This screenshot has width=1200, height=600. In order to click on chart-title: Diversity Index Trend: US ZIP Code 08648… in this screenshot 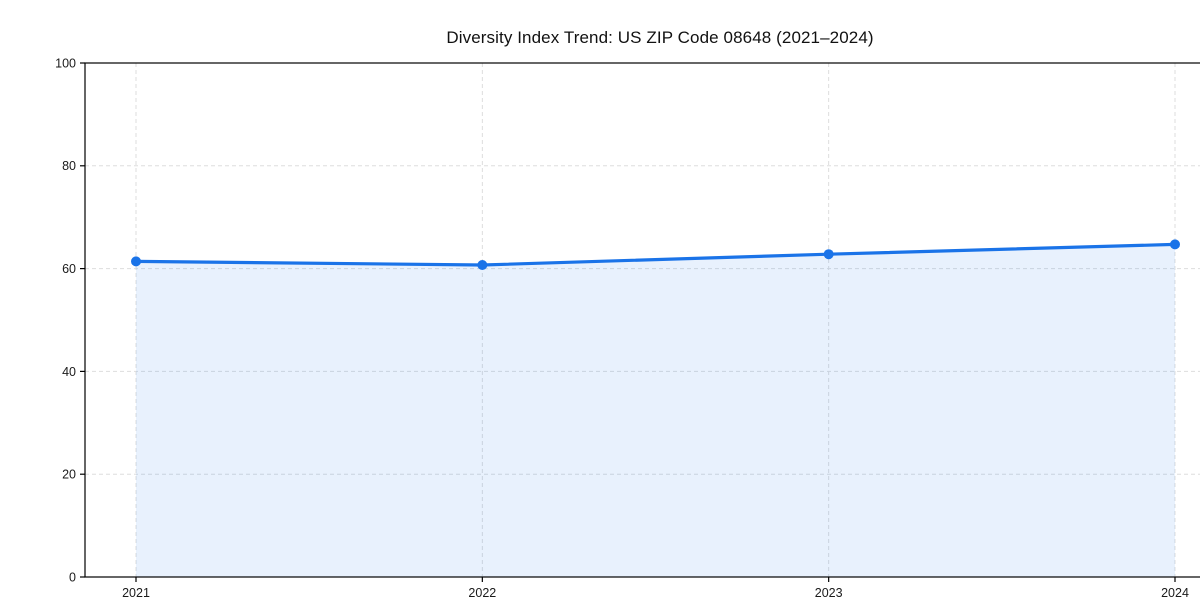, I will do `click(660, 37)`.